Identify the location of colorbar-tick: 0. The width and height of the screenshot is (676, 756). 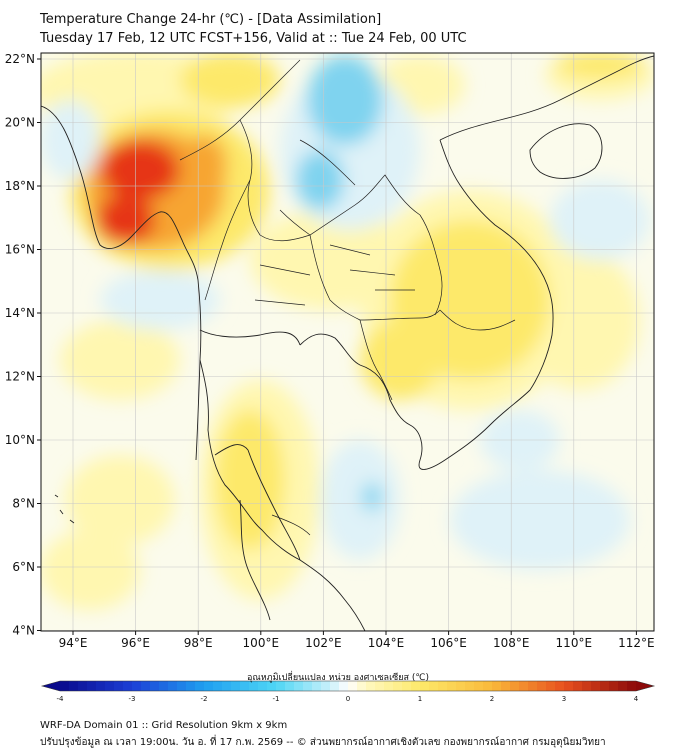
(348, 699).